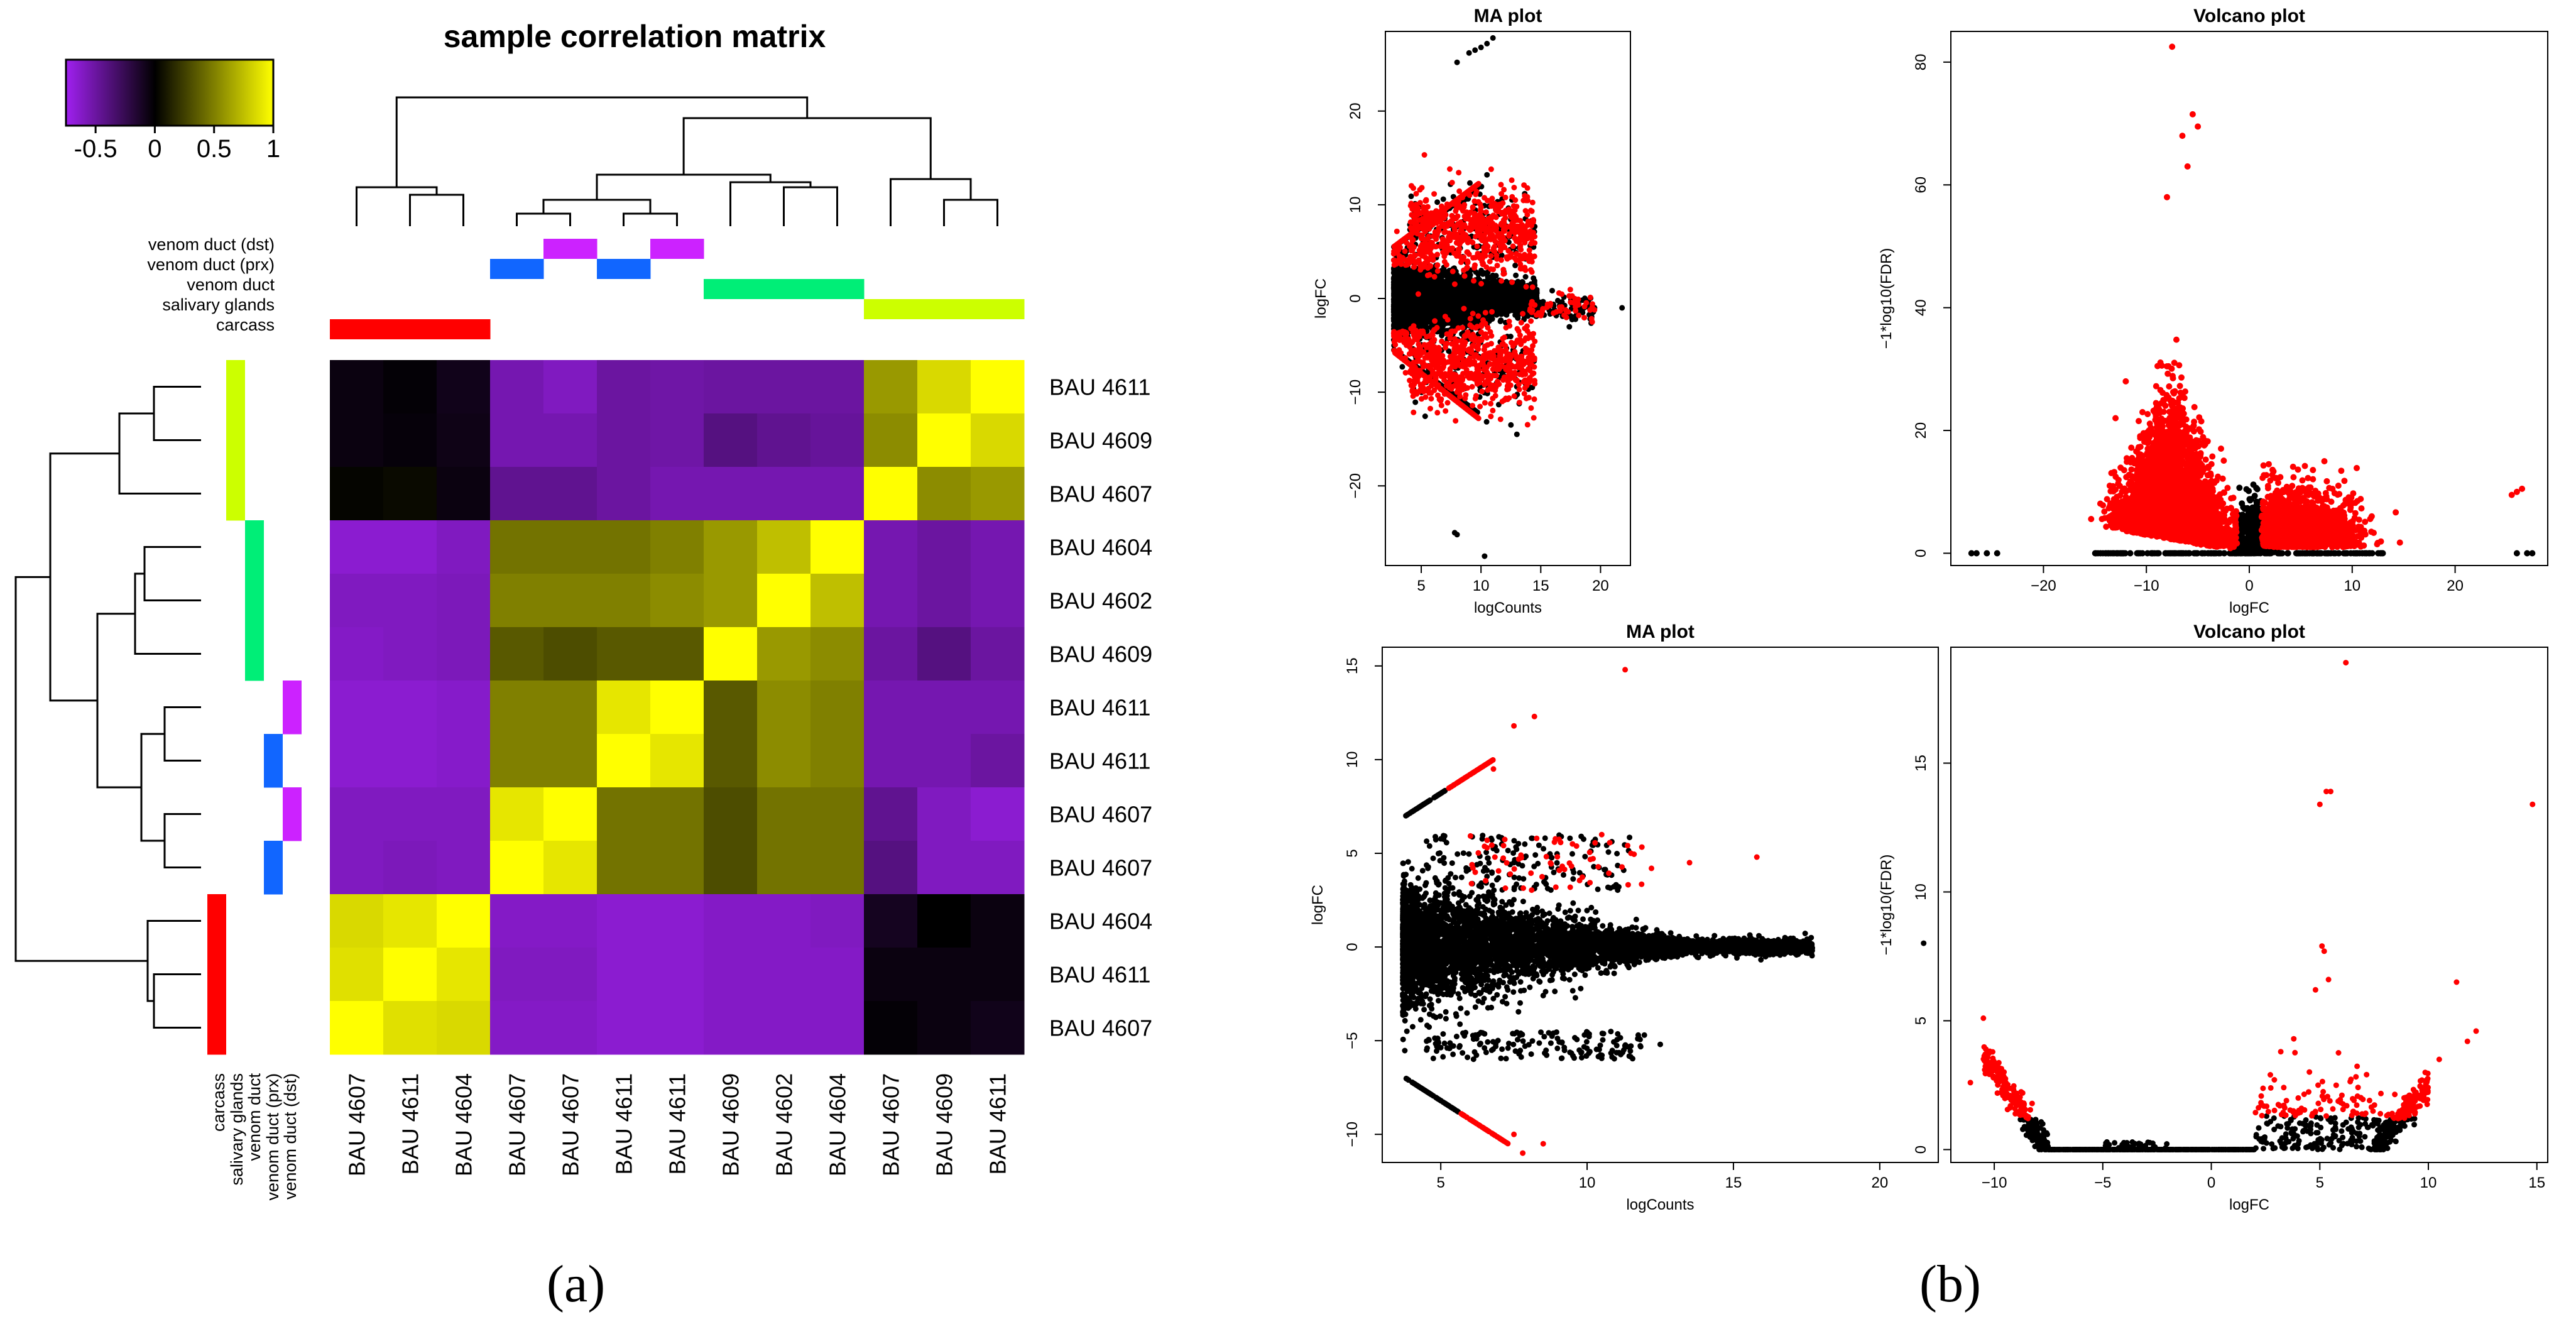  What do you see at coordinates (1355, 392) in the screenshot?
I see `y-tick-label: −10` at bounding box center [1355, 392].